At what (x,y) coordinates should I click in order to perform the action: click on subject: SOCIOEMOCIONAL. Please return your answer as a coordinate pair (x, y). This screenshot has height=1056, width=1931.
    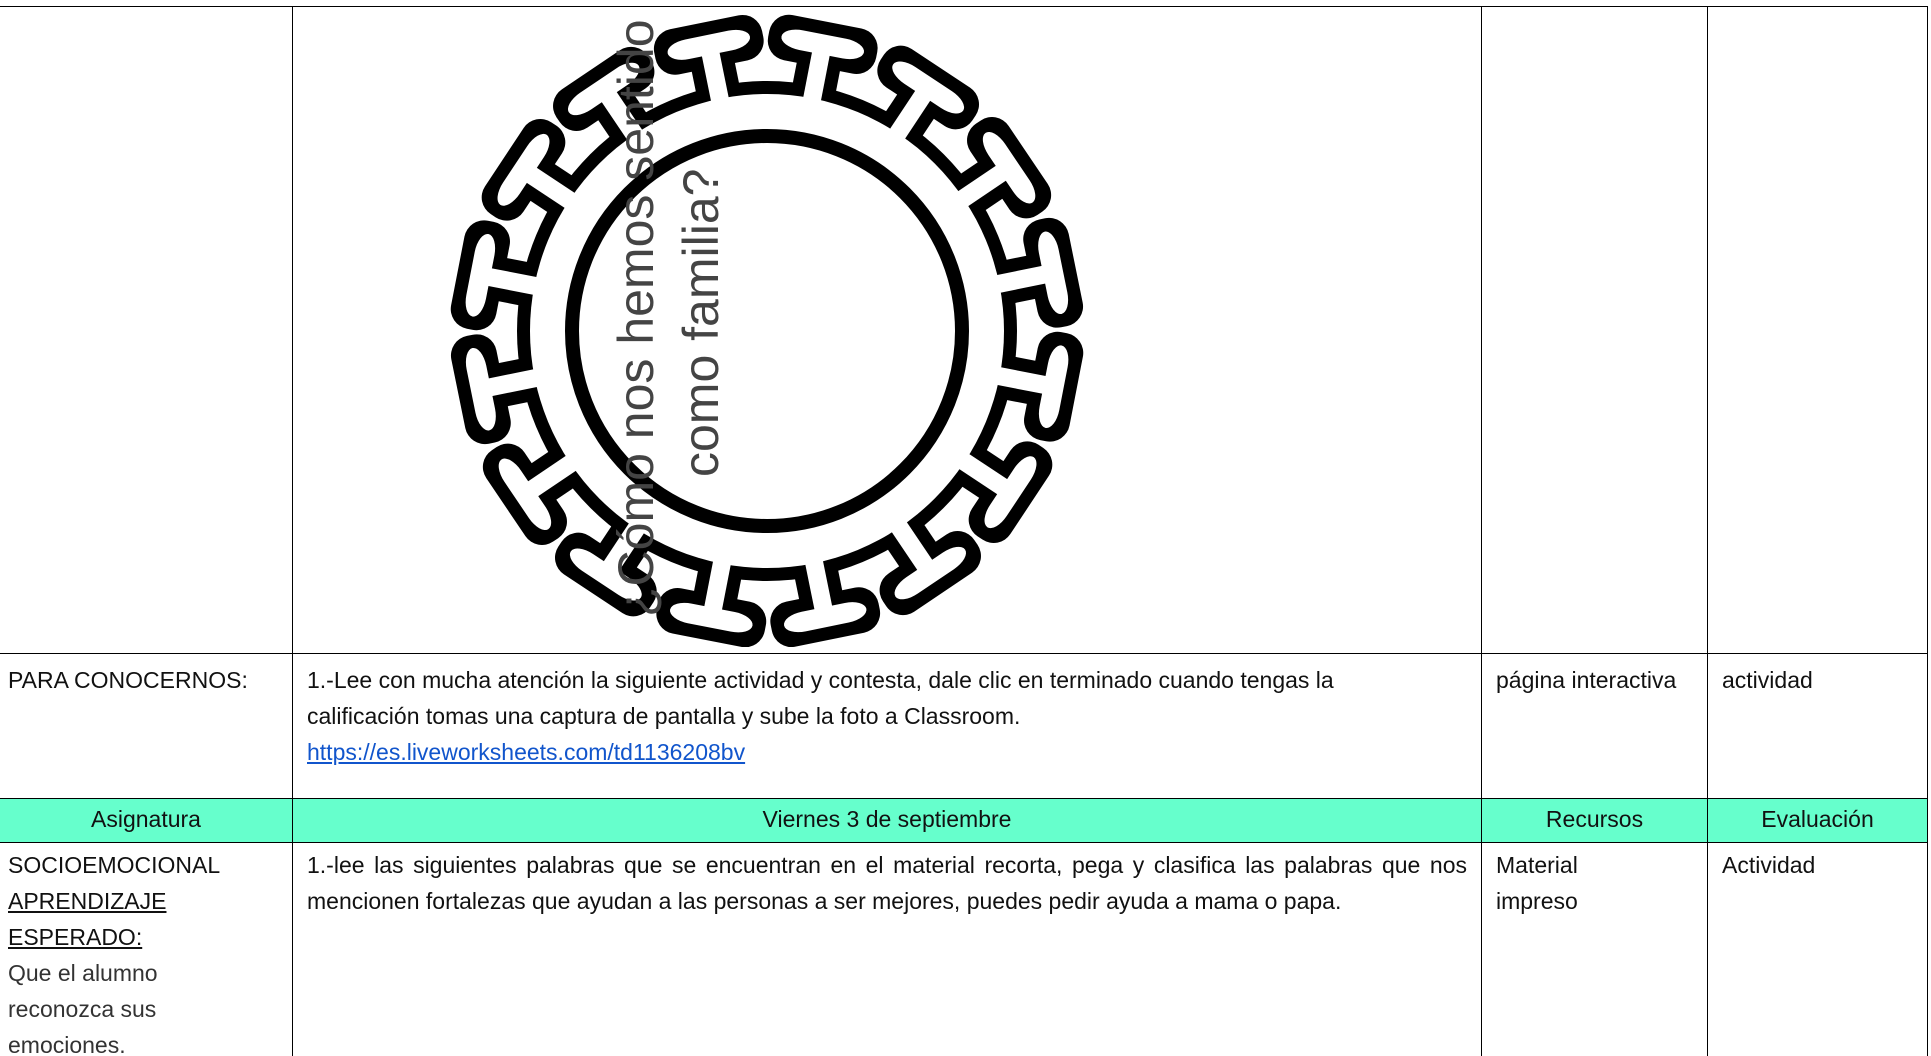
    Looking at the image, I should click on (114, 865).